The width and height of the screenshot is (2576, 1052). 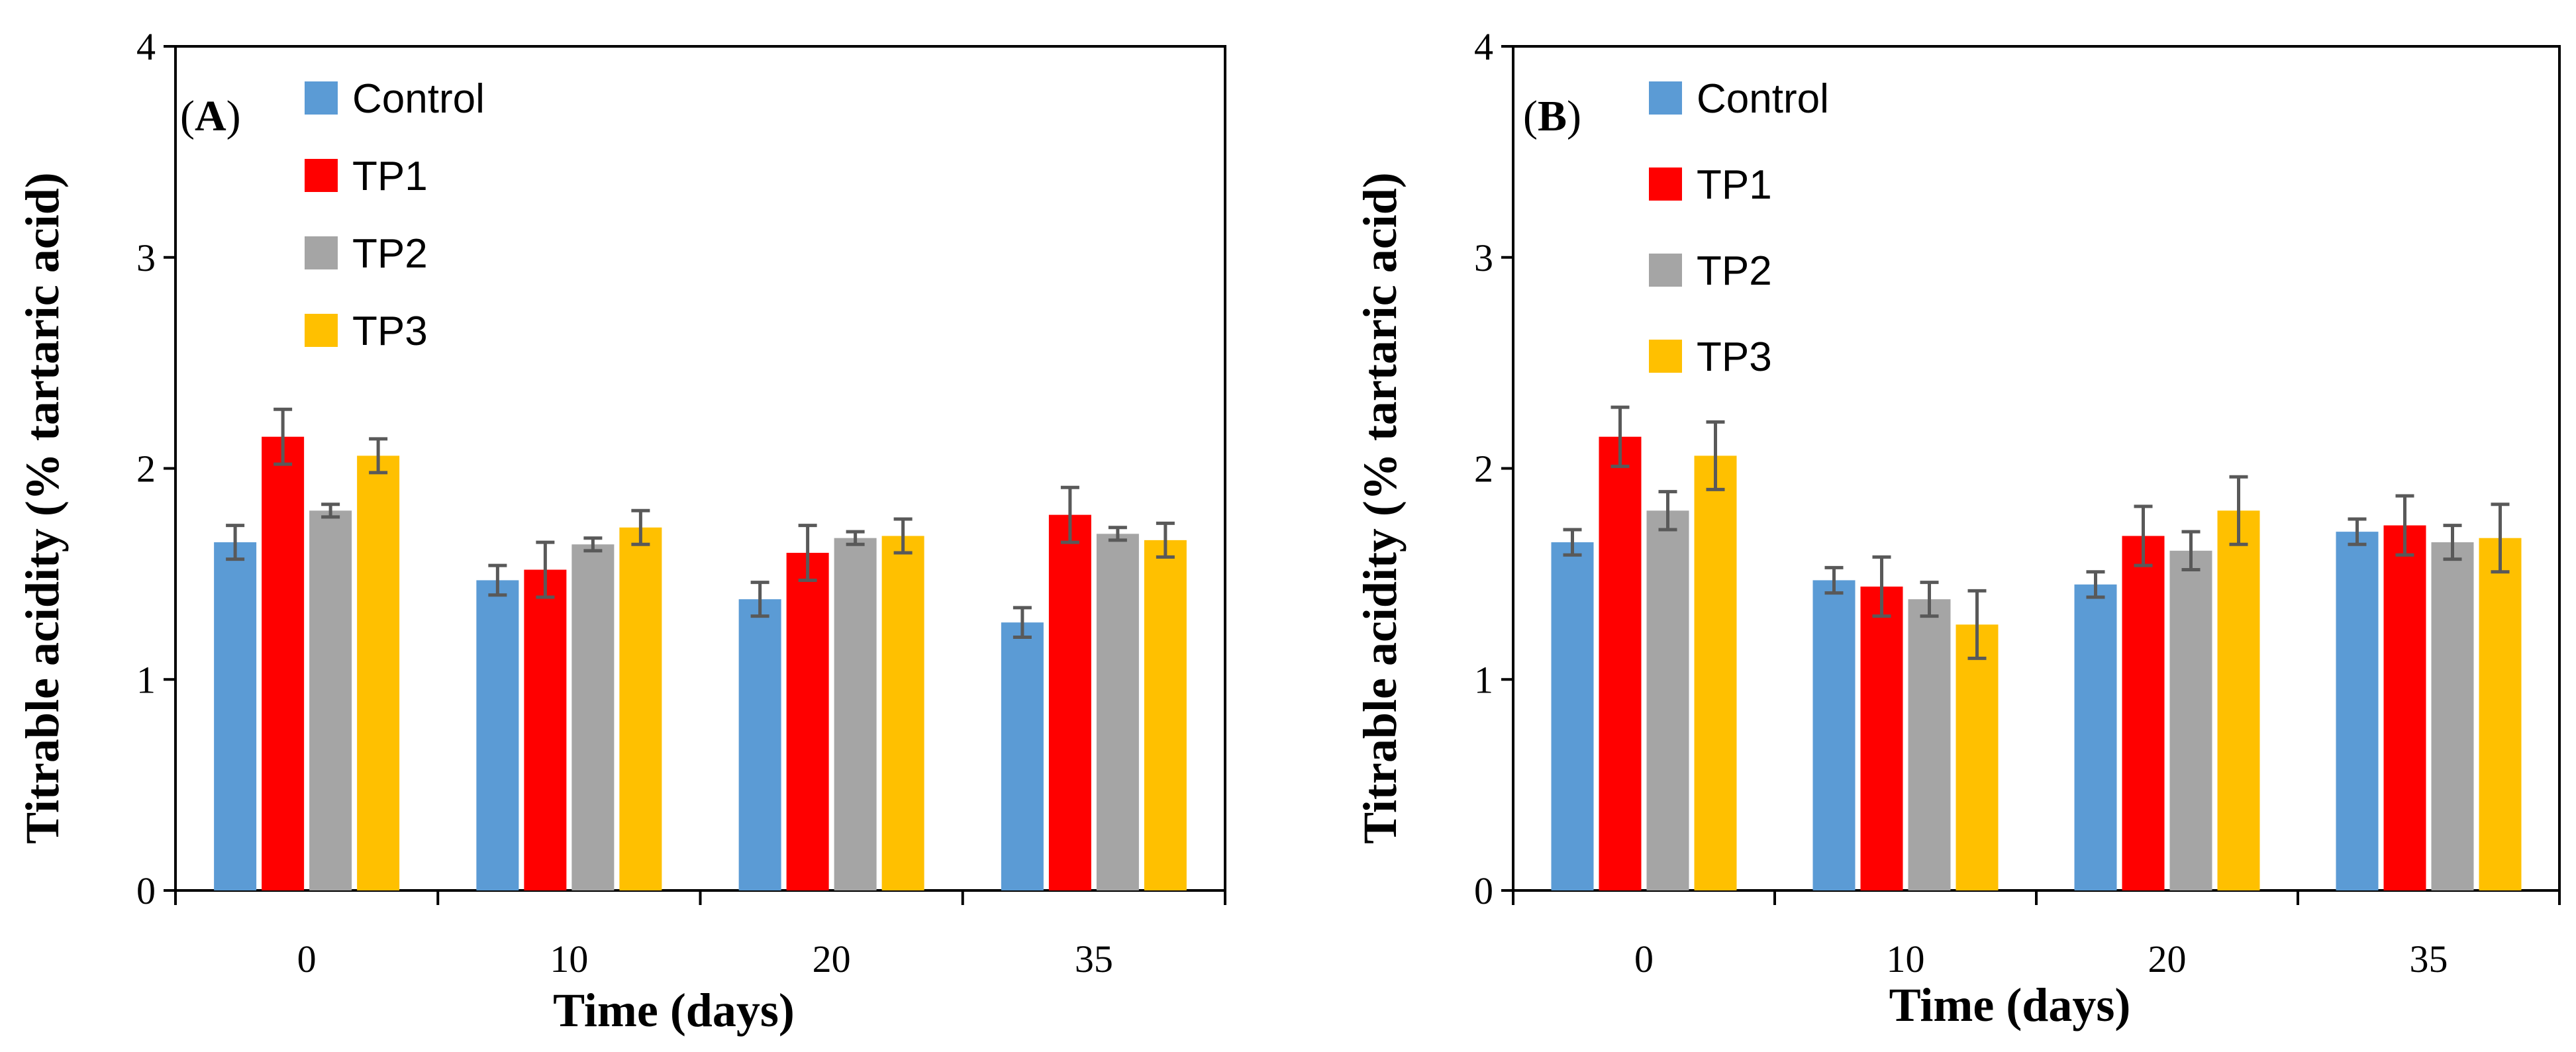 What do you see at coordinates (1552, 116) in the screenshot?
I see `panel-label: (B)` at bounding box center [1552, 116].